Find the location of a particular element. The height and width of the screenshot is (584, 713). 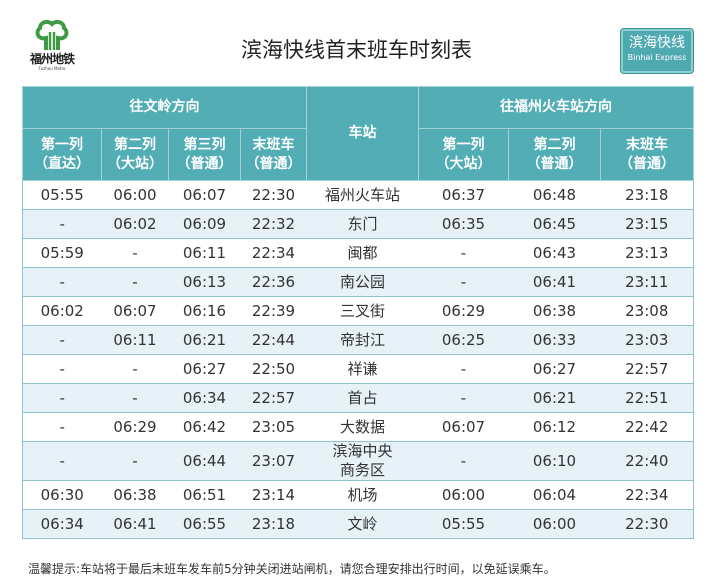

time-cell: 22:39 is located at coordinates (273, 311).